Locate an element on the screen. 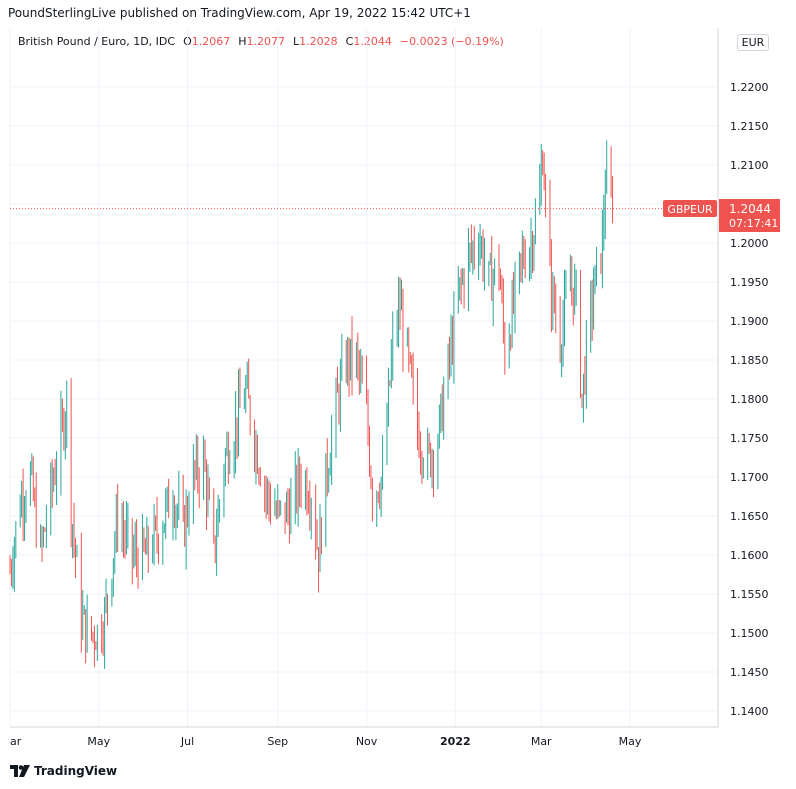  tradingview-brand: TradingView is located at coordinates (63, 771).